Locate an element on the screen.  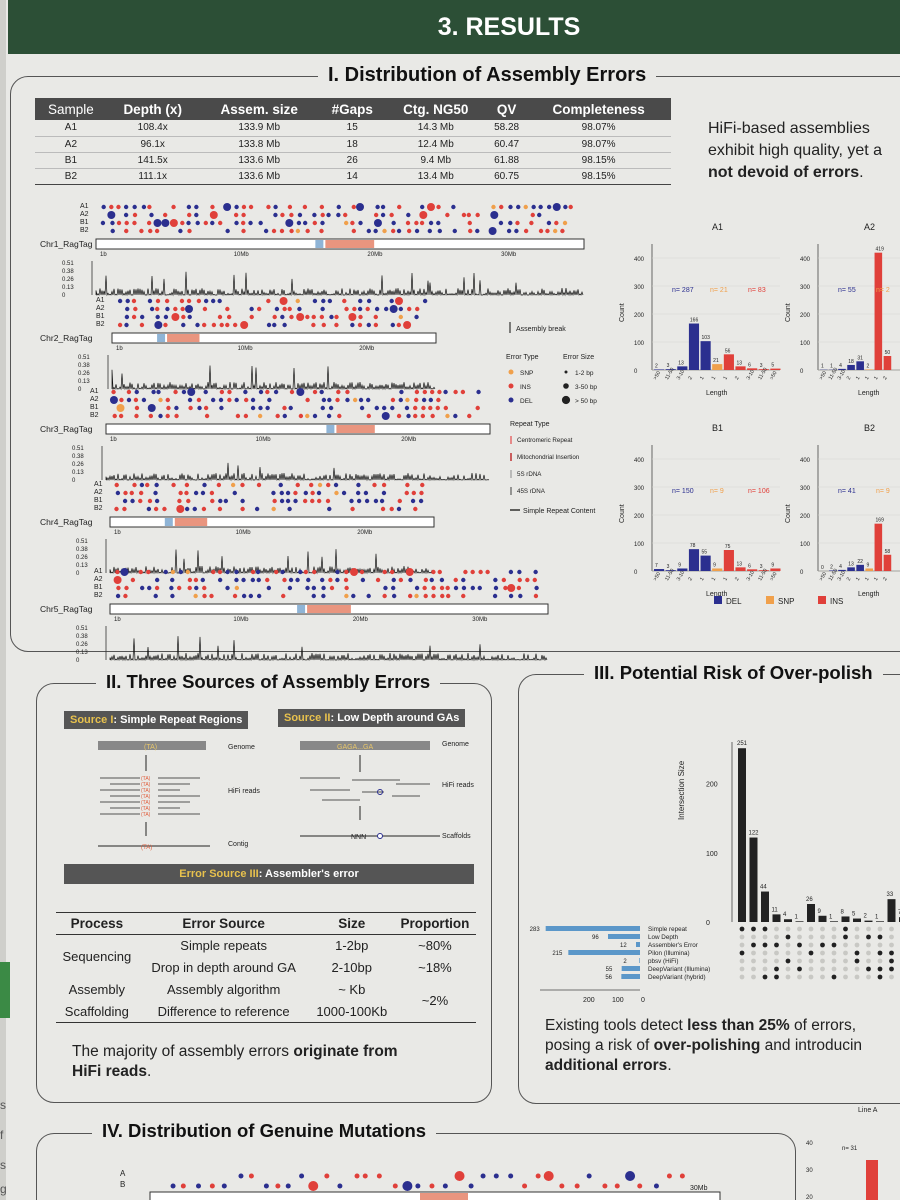
table-cell: 26 is located at coordinates (352, 160).